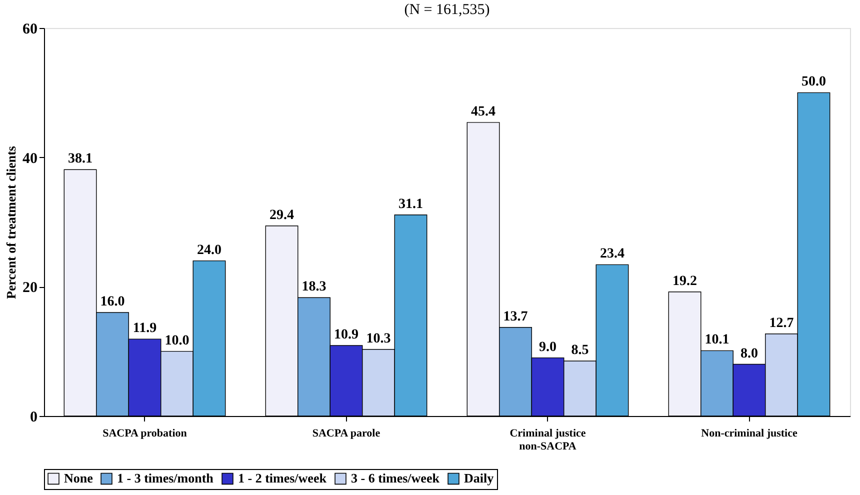  Describe the element at coordinates (410, 204) in the screenshot. I see `data-label: 31.1` at that location.